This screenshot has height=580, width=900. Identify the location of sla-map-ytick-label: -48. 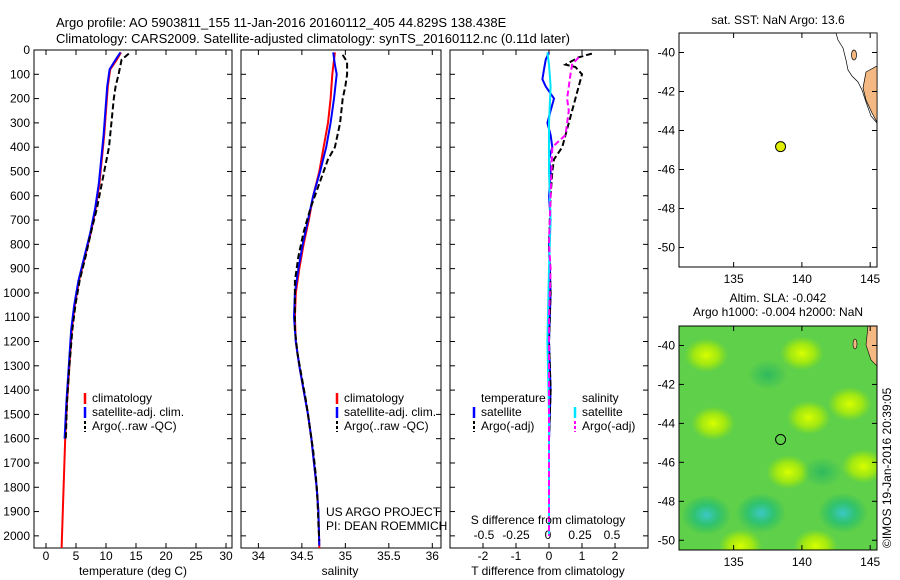
(667, 501).